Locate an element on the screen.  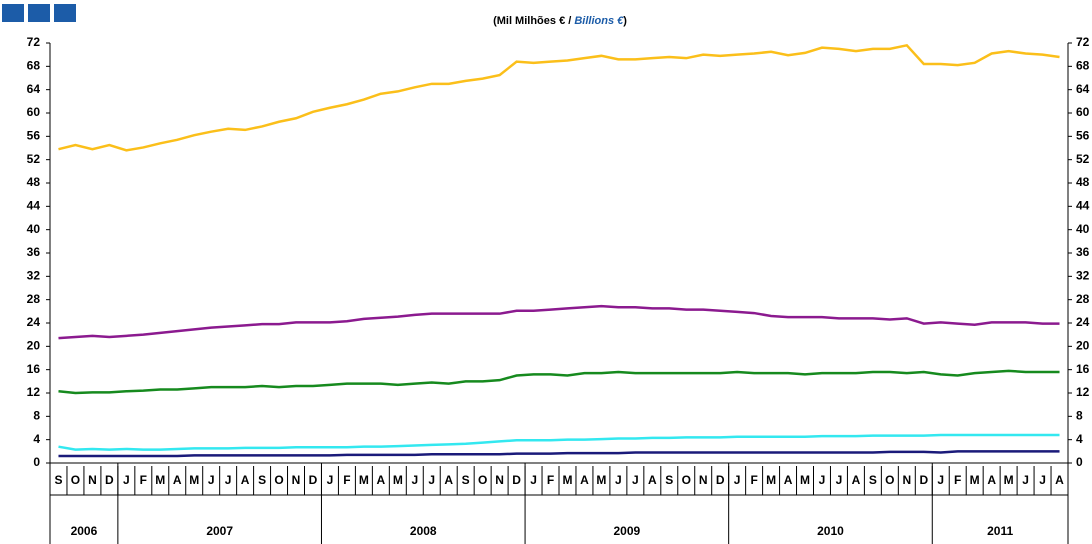
y-tick-label: 4 is located at coordinates (36, 439).